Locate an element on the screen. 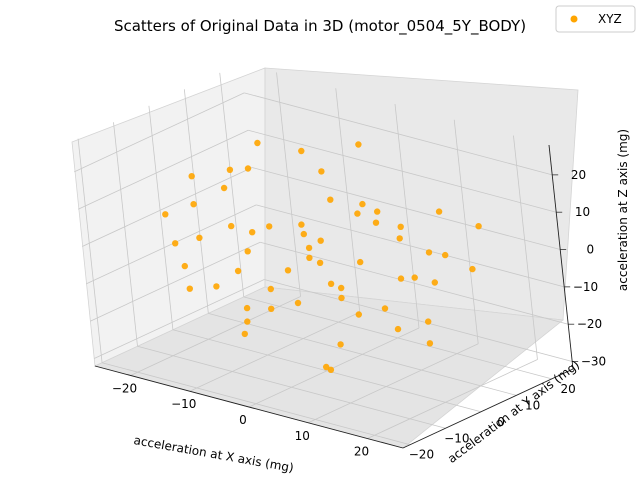 This screenshot has width=640, height=480. y-tick-label: −20 is located at coordinates (421, 455).